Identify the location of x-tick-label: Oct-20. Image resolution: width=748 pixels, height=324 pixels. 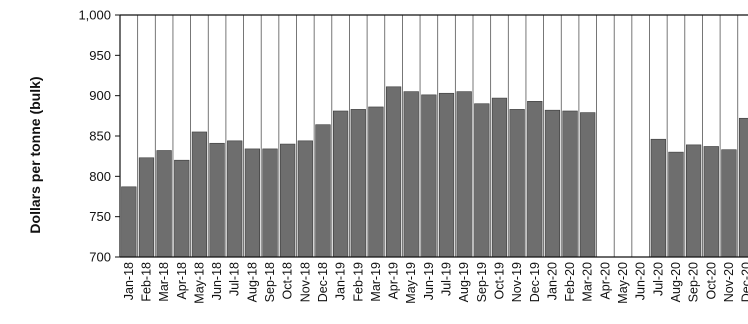
(711, 281).